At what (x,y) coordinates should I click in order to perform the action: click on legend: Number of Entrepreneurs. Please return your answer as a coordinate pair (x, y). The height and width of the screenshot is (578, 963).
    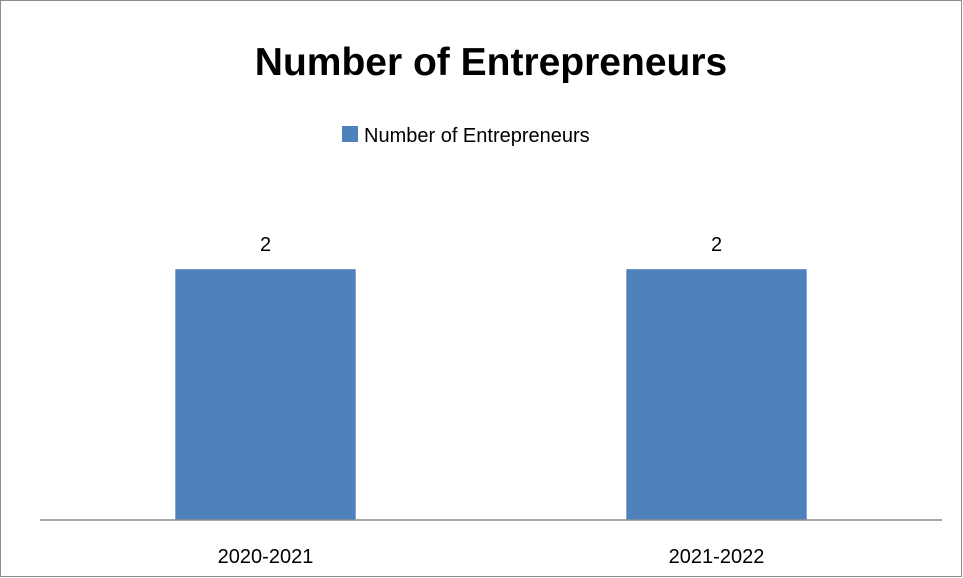
    Looking at the image, I should click on (466, 136).